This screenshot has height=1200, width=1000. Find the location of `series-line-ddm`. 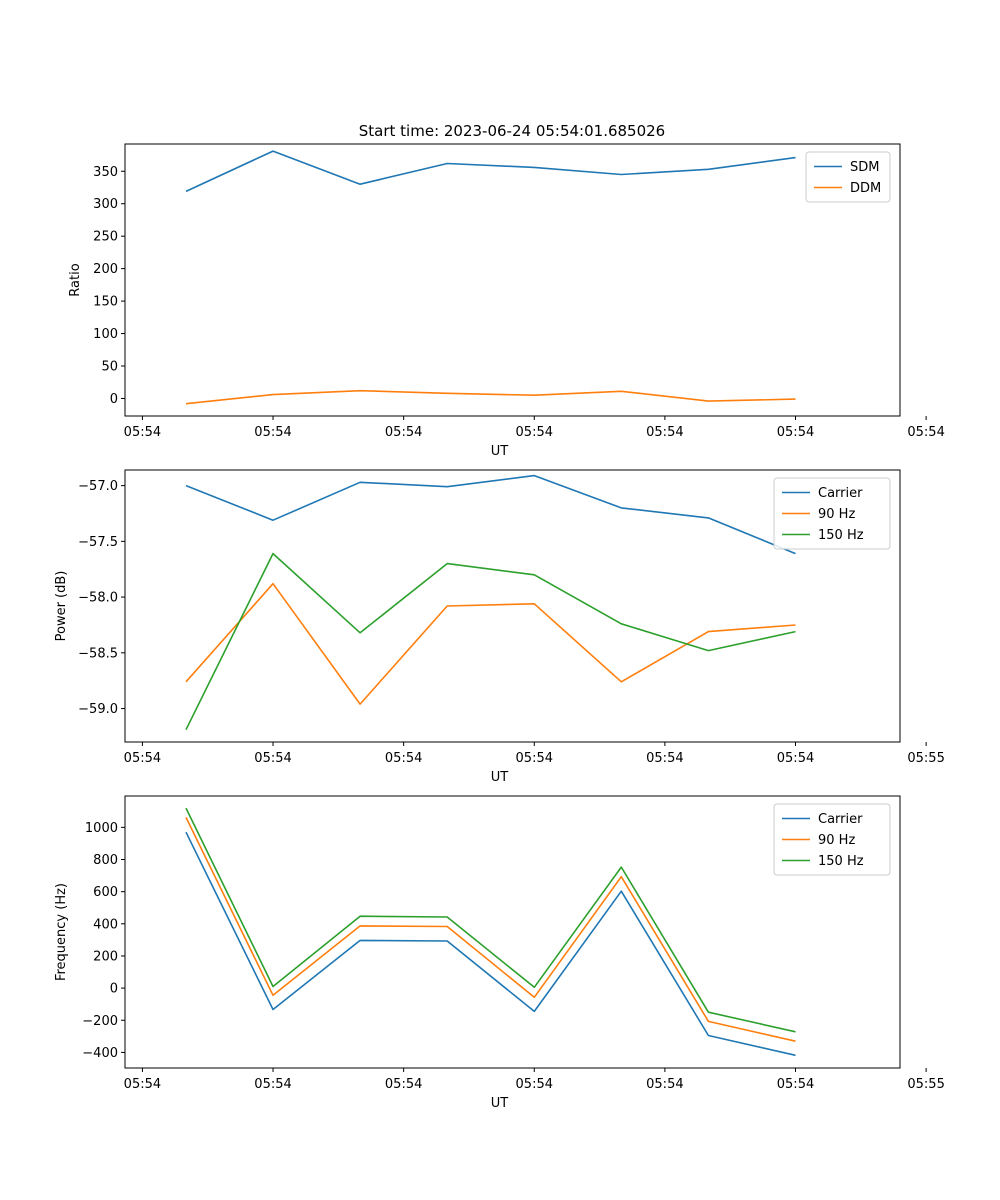

series-line-ddm is located at coordinates (490, 397).